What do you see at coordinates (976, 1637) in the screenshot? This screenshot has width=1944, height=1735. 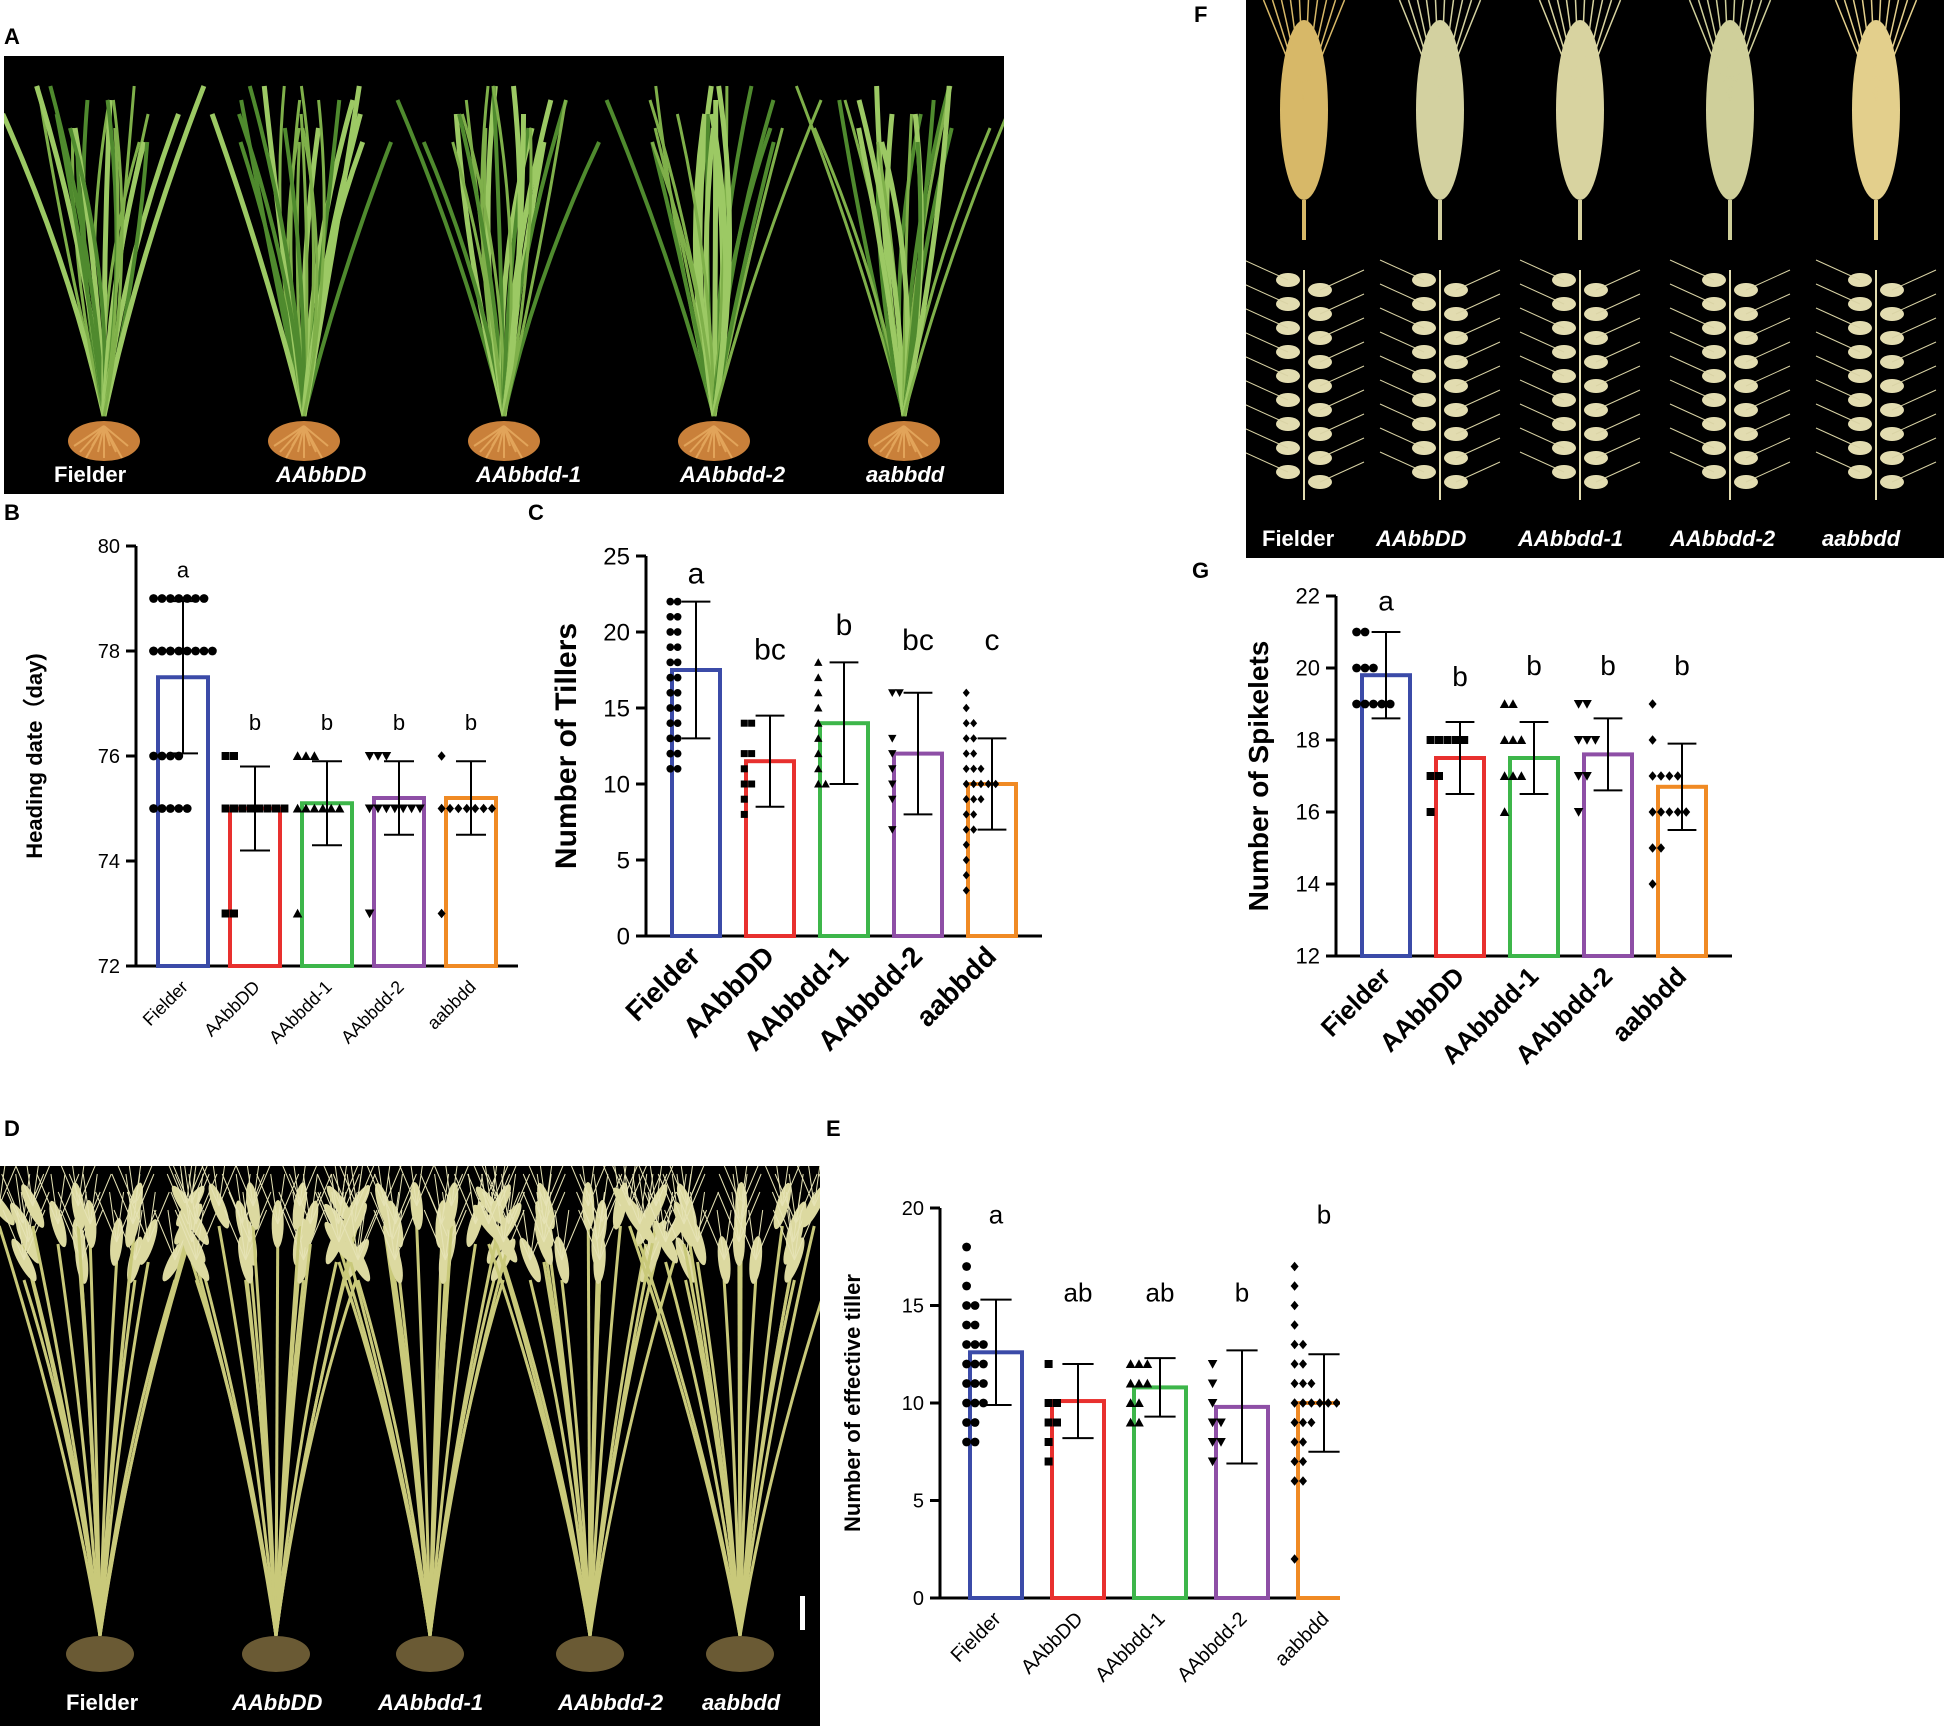 I see `x-tick-label: Fielder` at bounding box center [976, 1637].